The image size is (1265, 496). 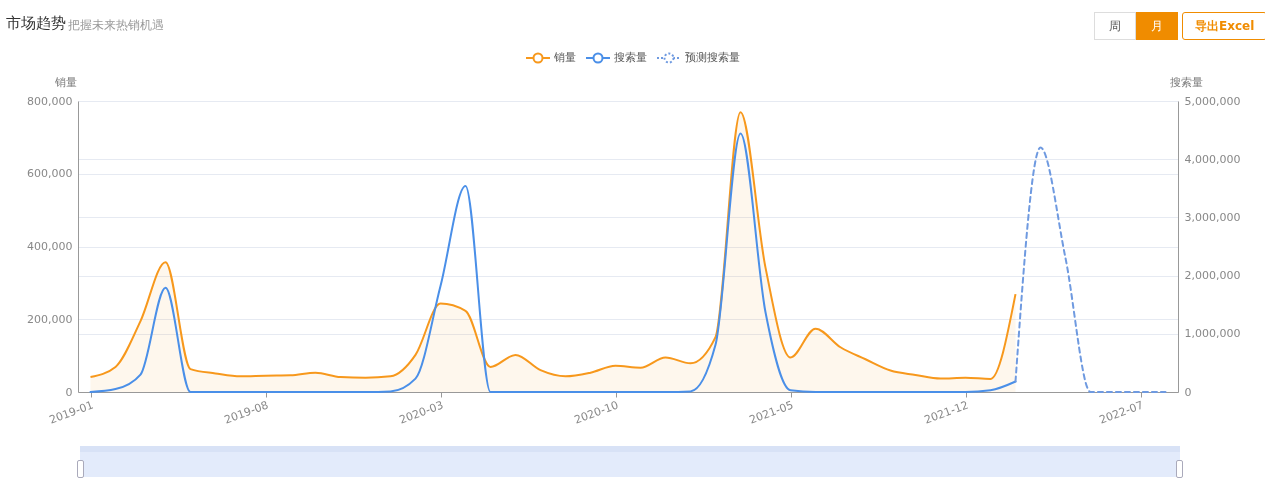 I want to click on legend-label: 搜索量, so click(x=630, y=57).